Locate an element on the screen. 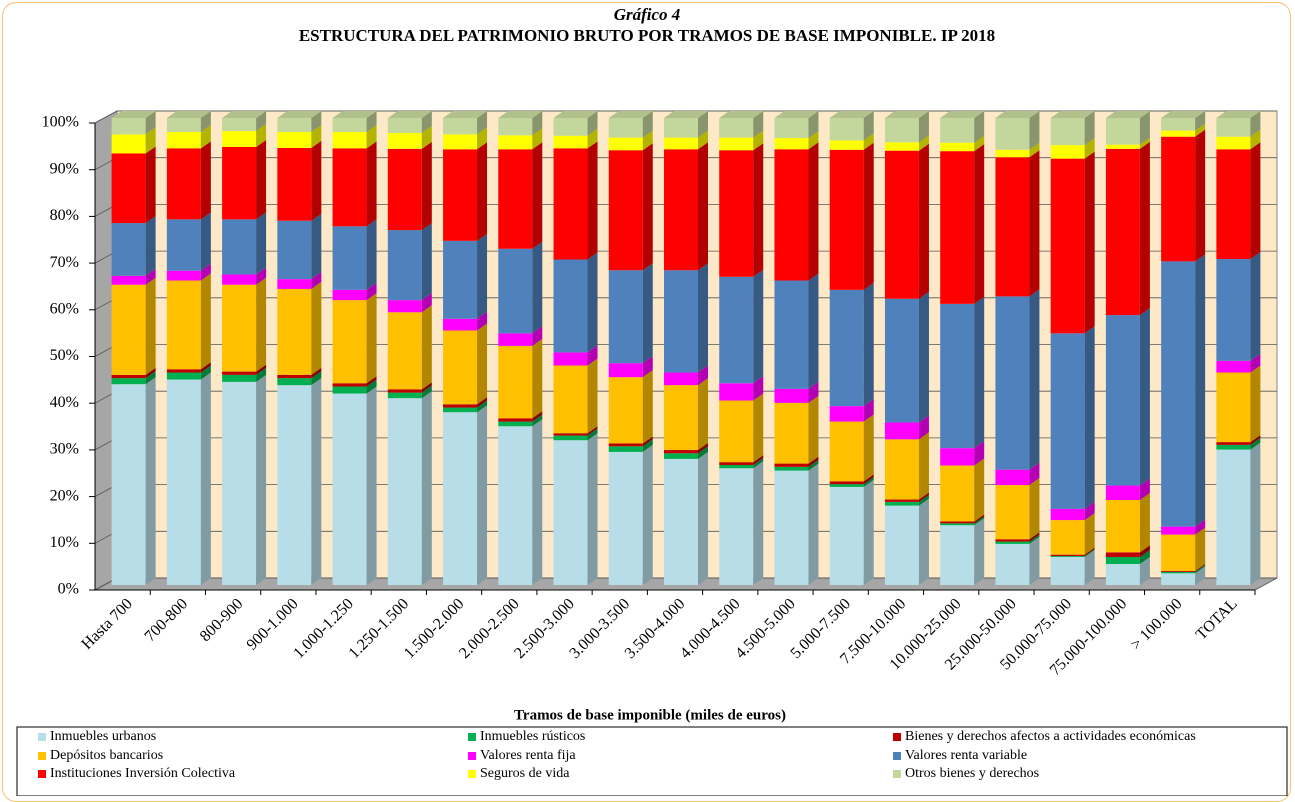 The height and width of the screenshot is (802, 1295). x-tick-label: 700-800 is located at coordinates (167, 620).